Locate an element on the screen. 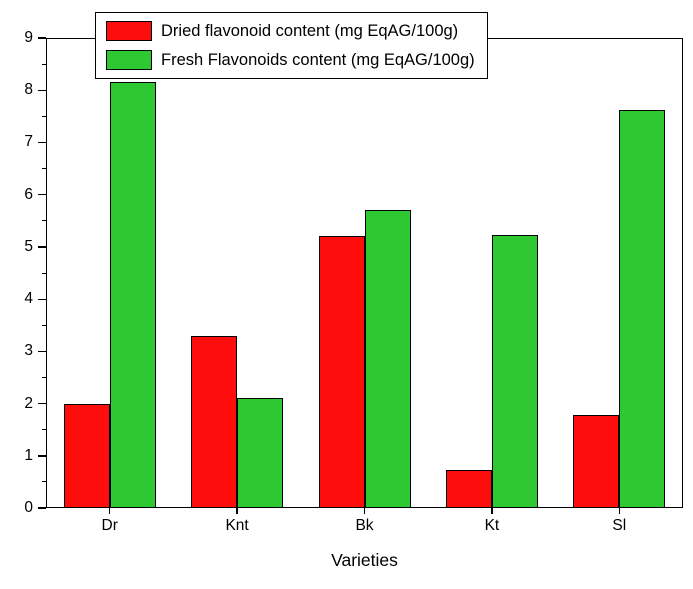  legend-label-dried: Dried flavonoid content (mg EqAG/100g) is located at coordinates (310, 31).